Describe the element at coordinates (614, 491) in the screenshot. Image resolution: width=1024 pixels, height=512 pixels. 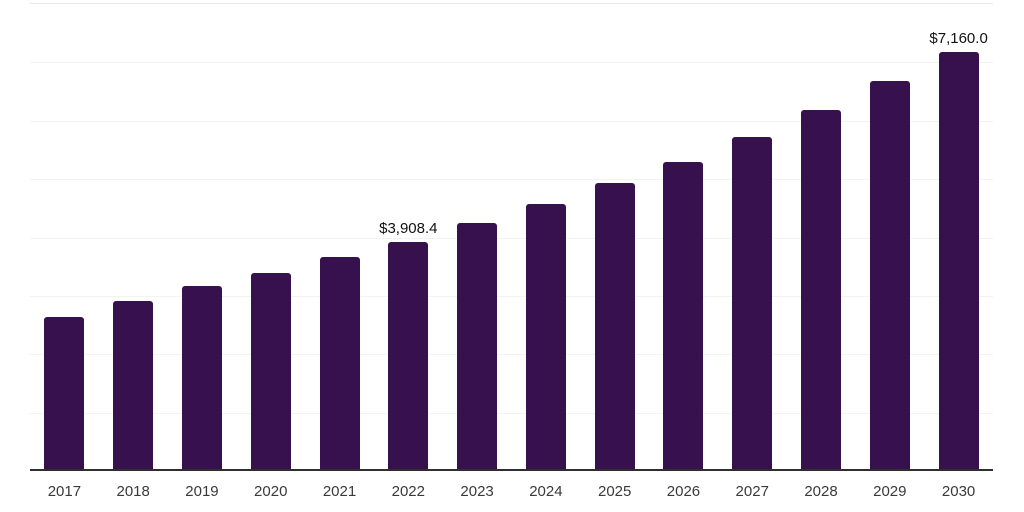
I see `x-tick-2025: 2025` at that location.